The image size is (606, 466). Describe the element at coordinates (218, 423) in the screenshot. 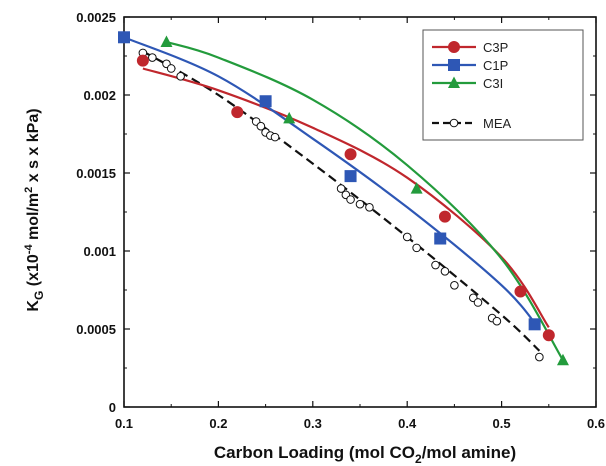

I see `x-tick-label: 0.2` at that location.